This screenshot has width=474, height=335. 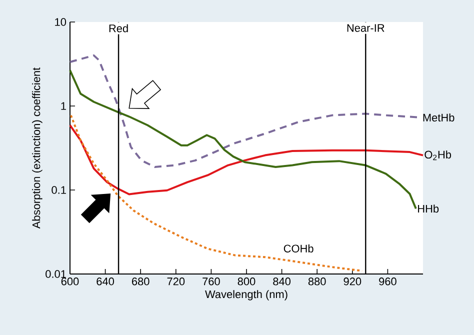 I want to click on x-tick-label: 720, so click(x=176, y=282).